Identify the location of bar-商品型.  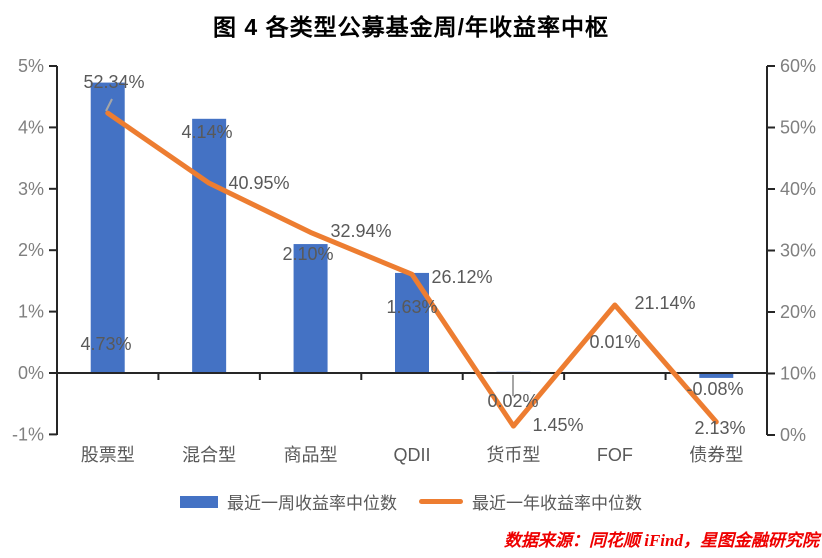
(310, 308).